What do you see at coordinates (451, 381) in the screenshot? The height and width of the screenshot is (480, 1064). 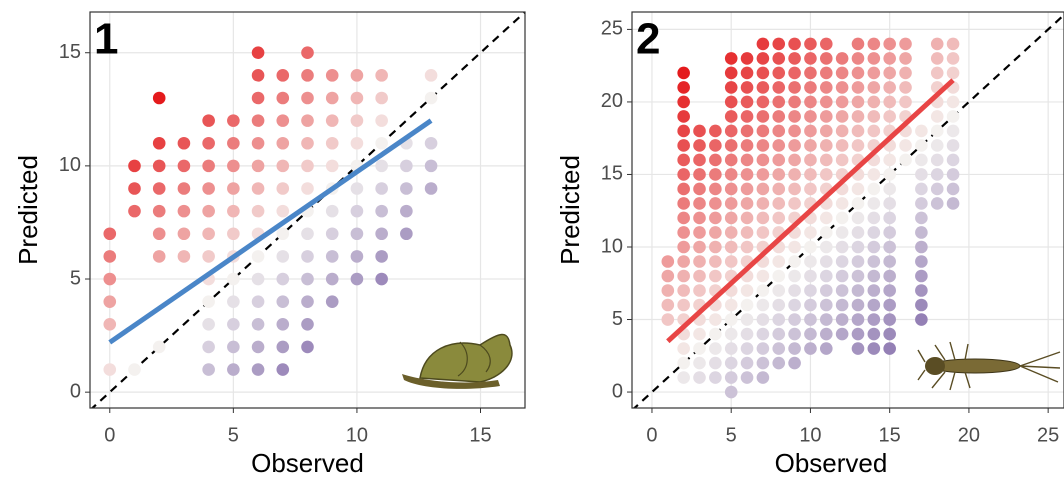 I see `snail-body` at bounding box center [451, 381].